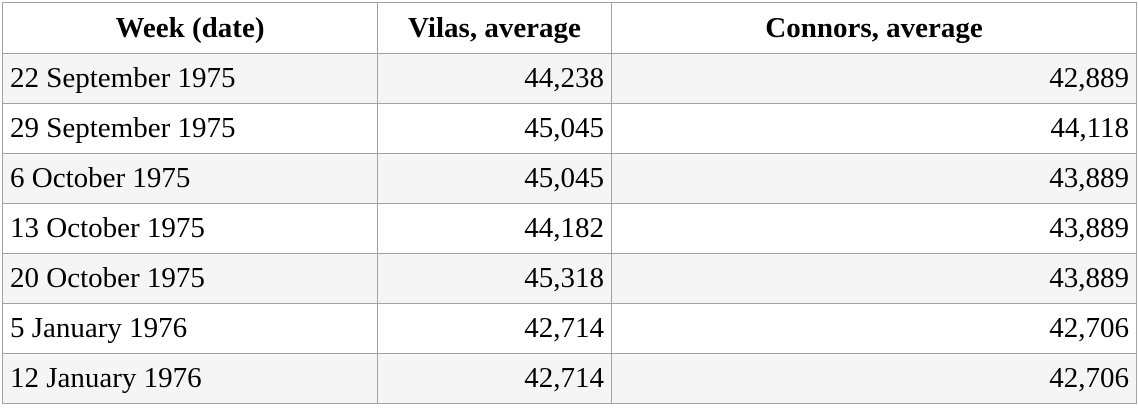  What do you see at coordinates (494, 228) in the screenshot?
I see `cell-vilas: 44,182` at bounding box center [494, 228].